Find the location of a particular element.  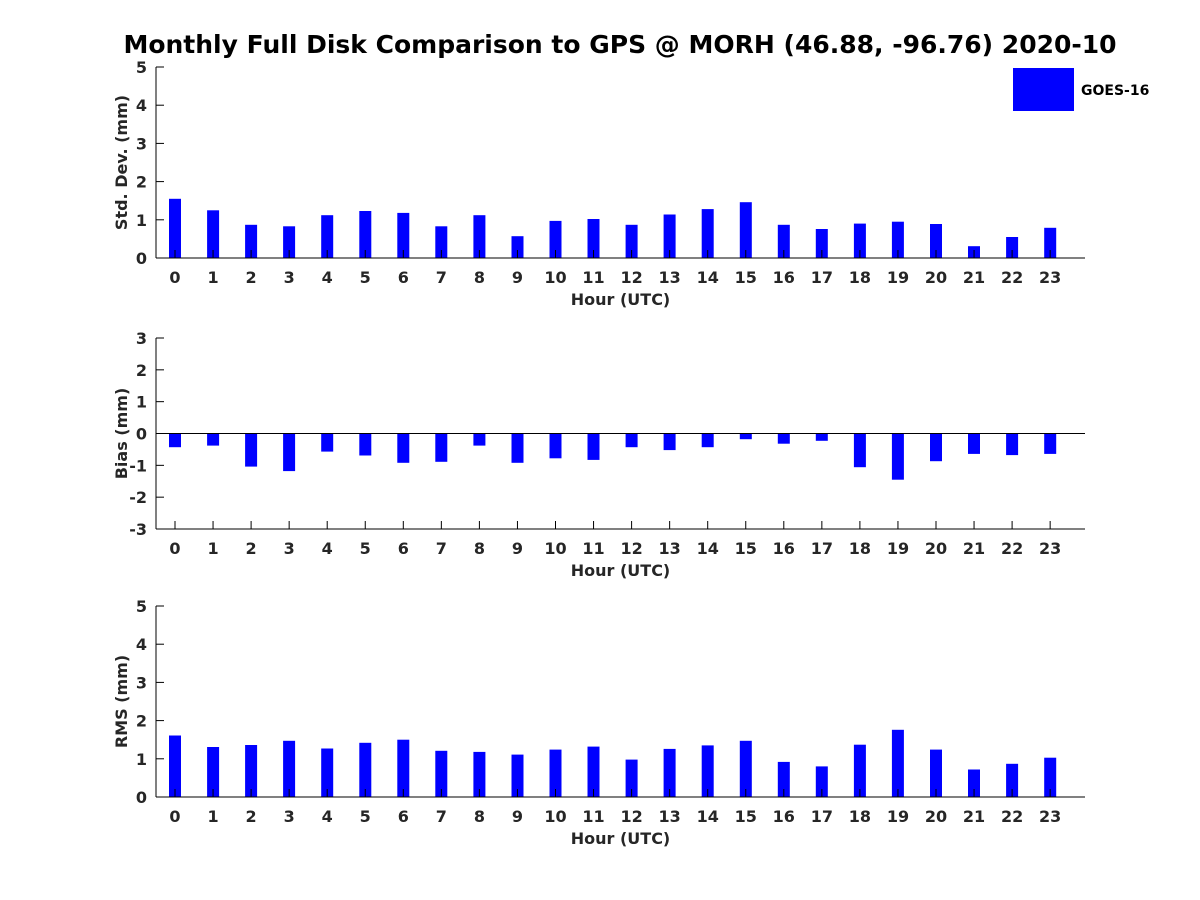

bias-y-tick-label: 2 is located at coordinates (141, 370).